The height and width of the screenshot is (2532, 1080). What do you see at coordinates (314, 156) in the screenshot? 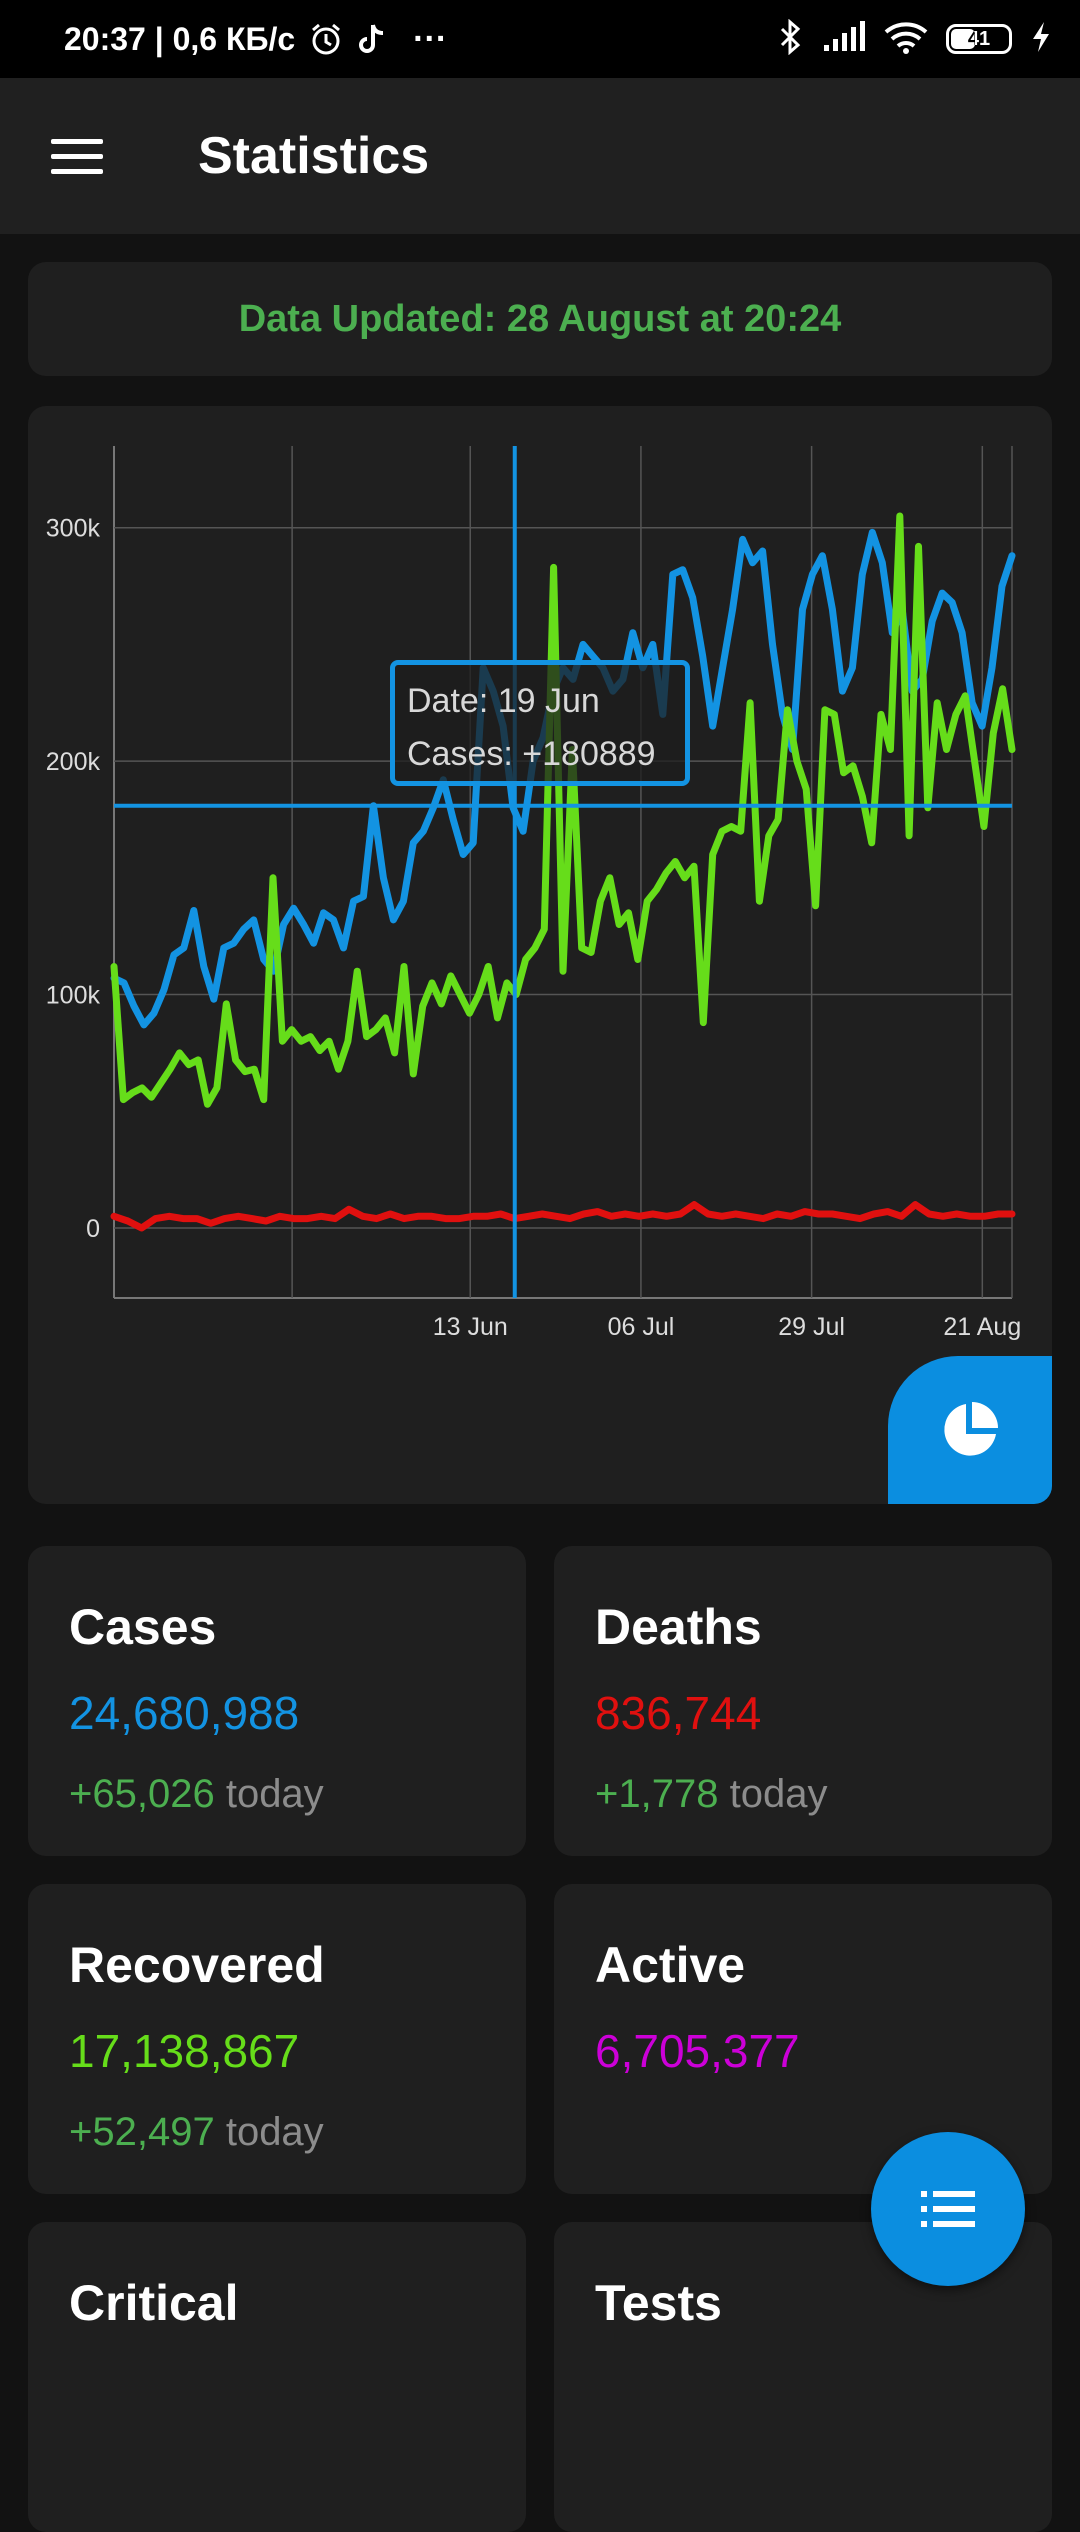
I see `page-title: Statistics` at bounding box center [314, 156].